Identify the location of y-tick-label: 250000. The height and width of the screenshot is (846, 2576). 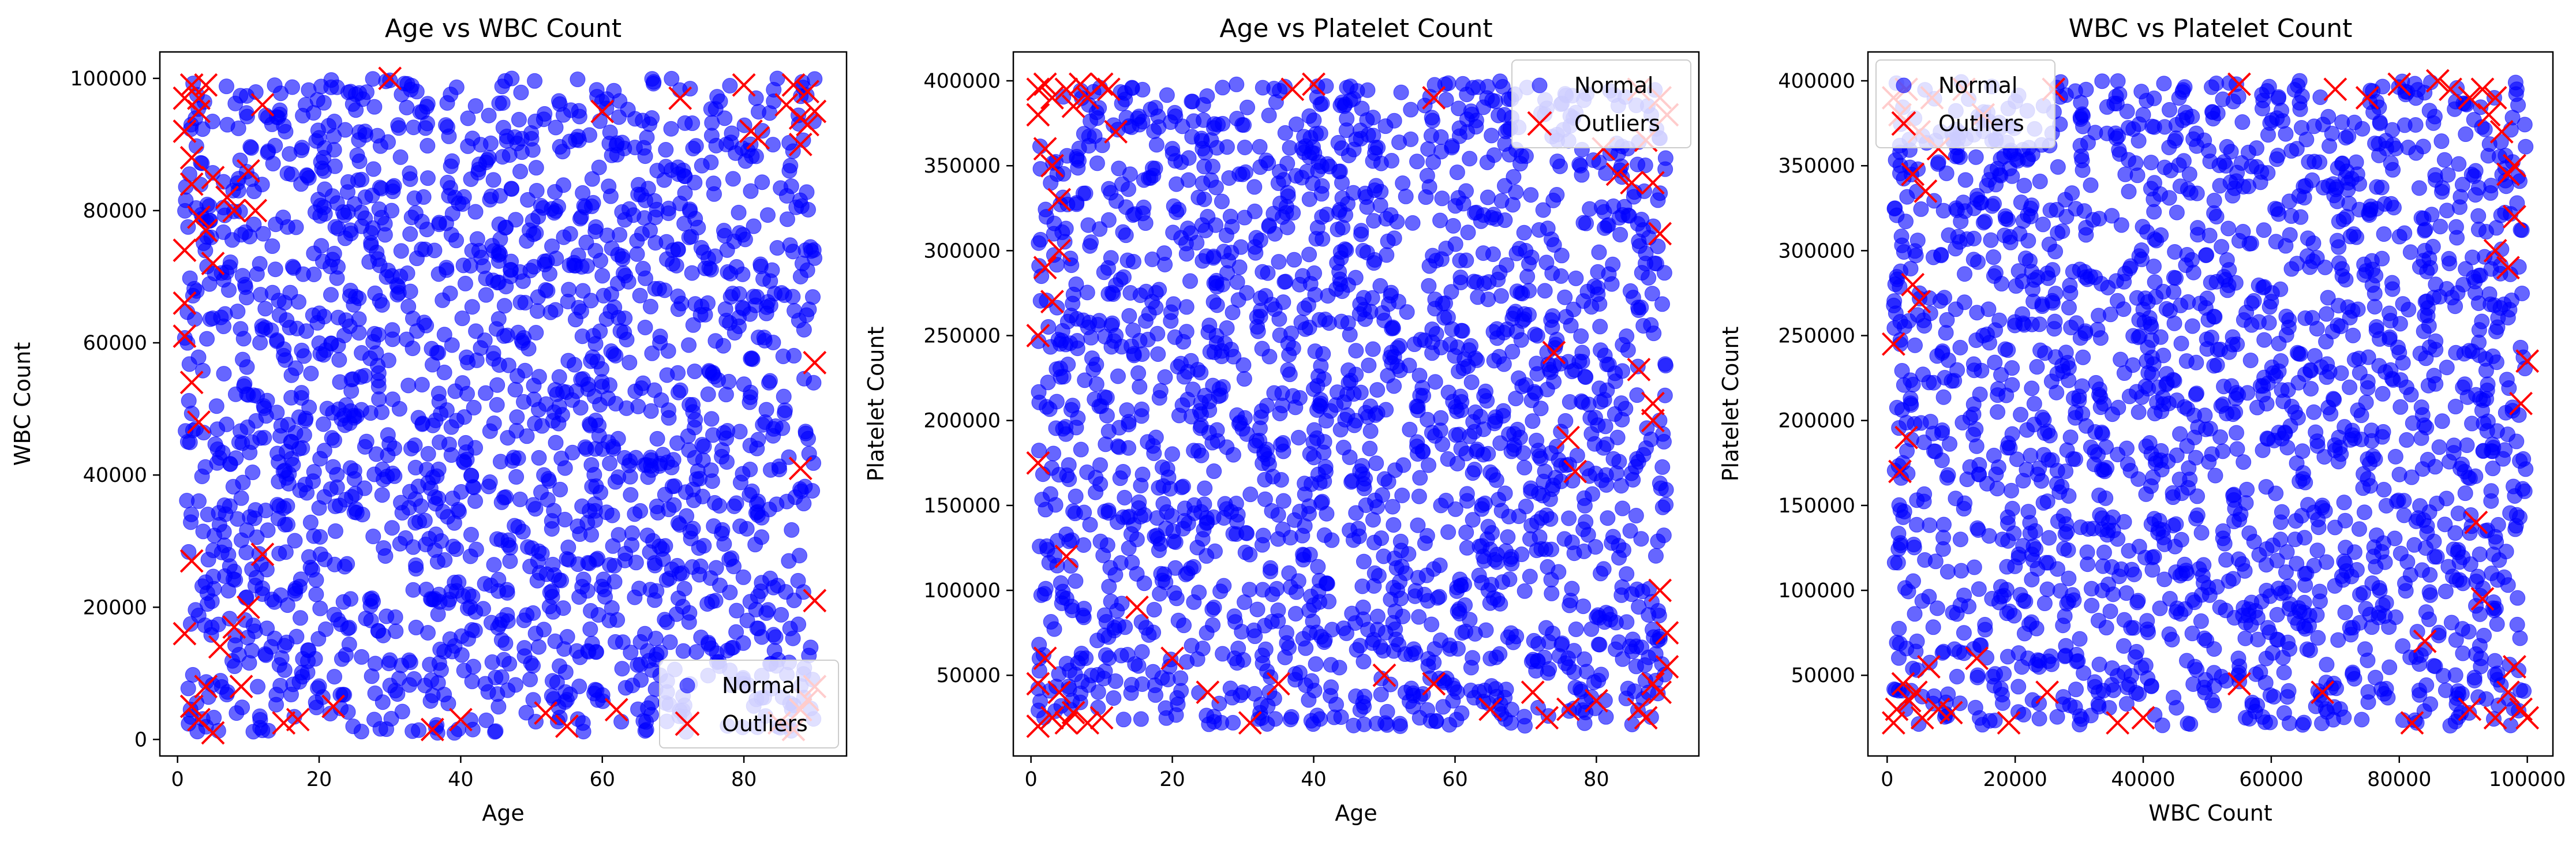
(962, 336).